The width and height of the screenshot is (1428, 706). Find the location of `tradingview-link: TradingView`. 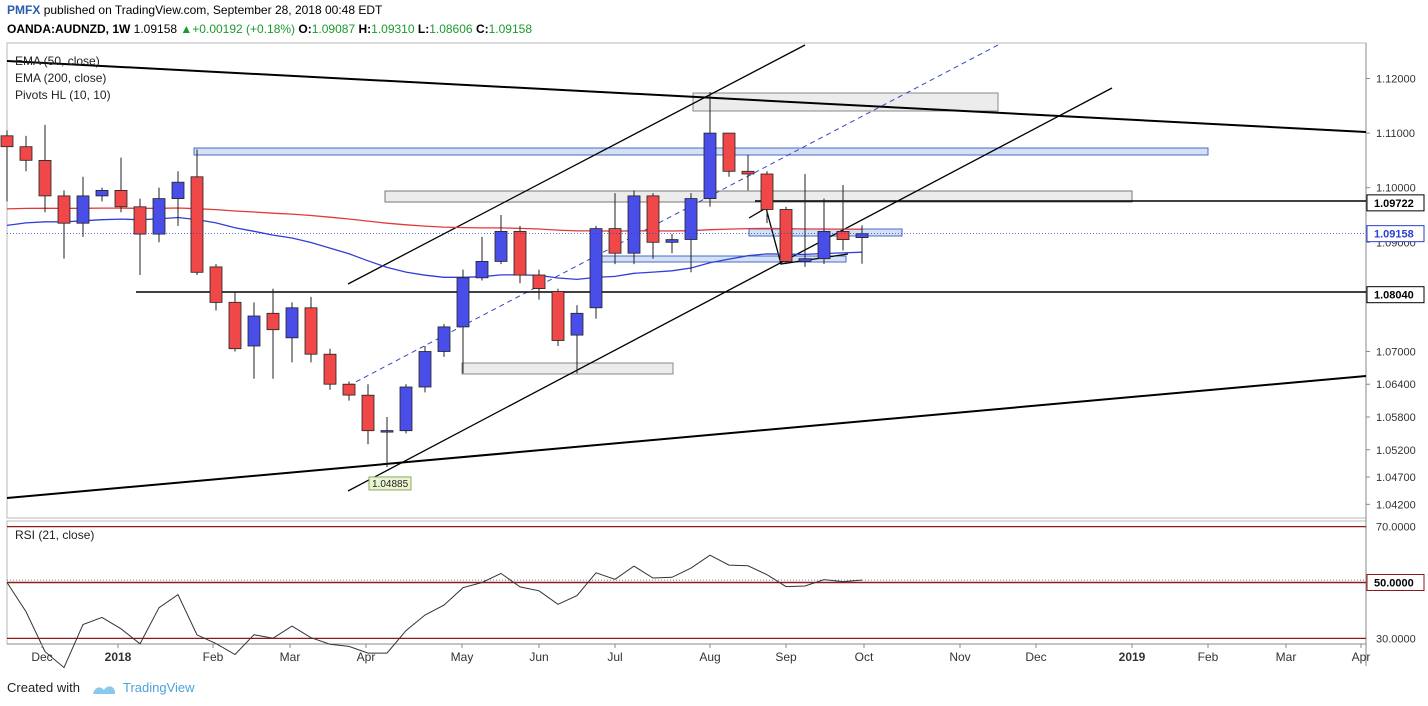

tradingview-link: TradingView is located at coordinates (159, 687).